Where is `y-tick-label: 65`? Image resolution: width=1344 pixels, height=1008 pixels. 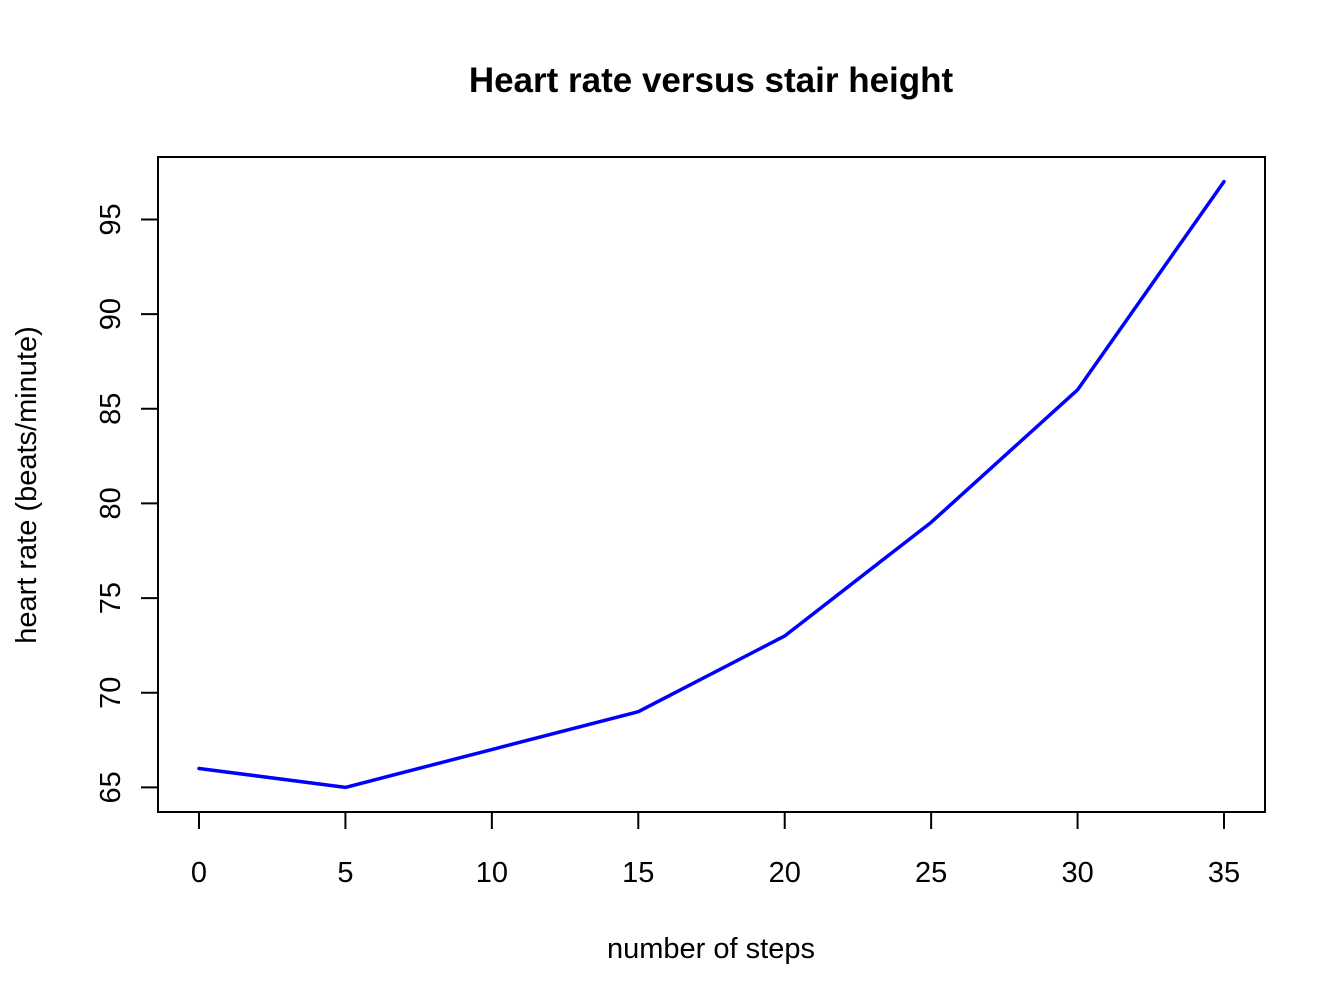
y-tick-label: 65 is located at coordinates (111, 787).